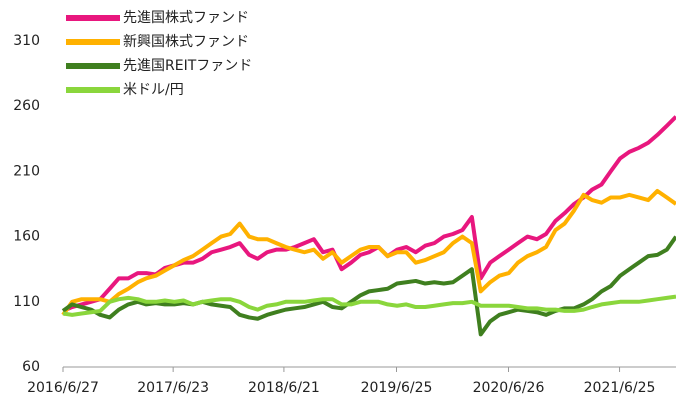  Describe the element at coordinates (153, 90) in the screenshot. I see `legend-label: 米ドル/円` at that location.